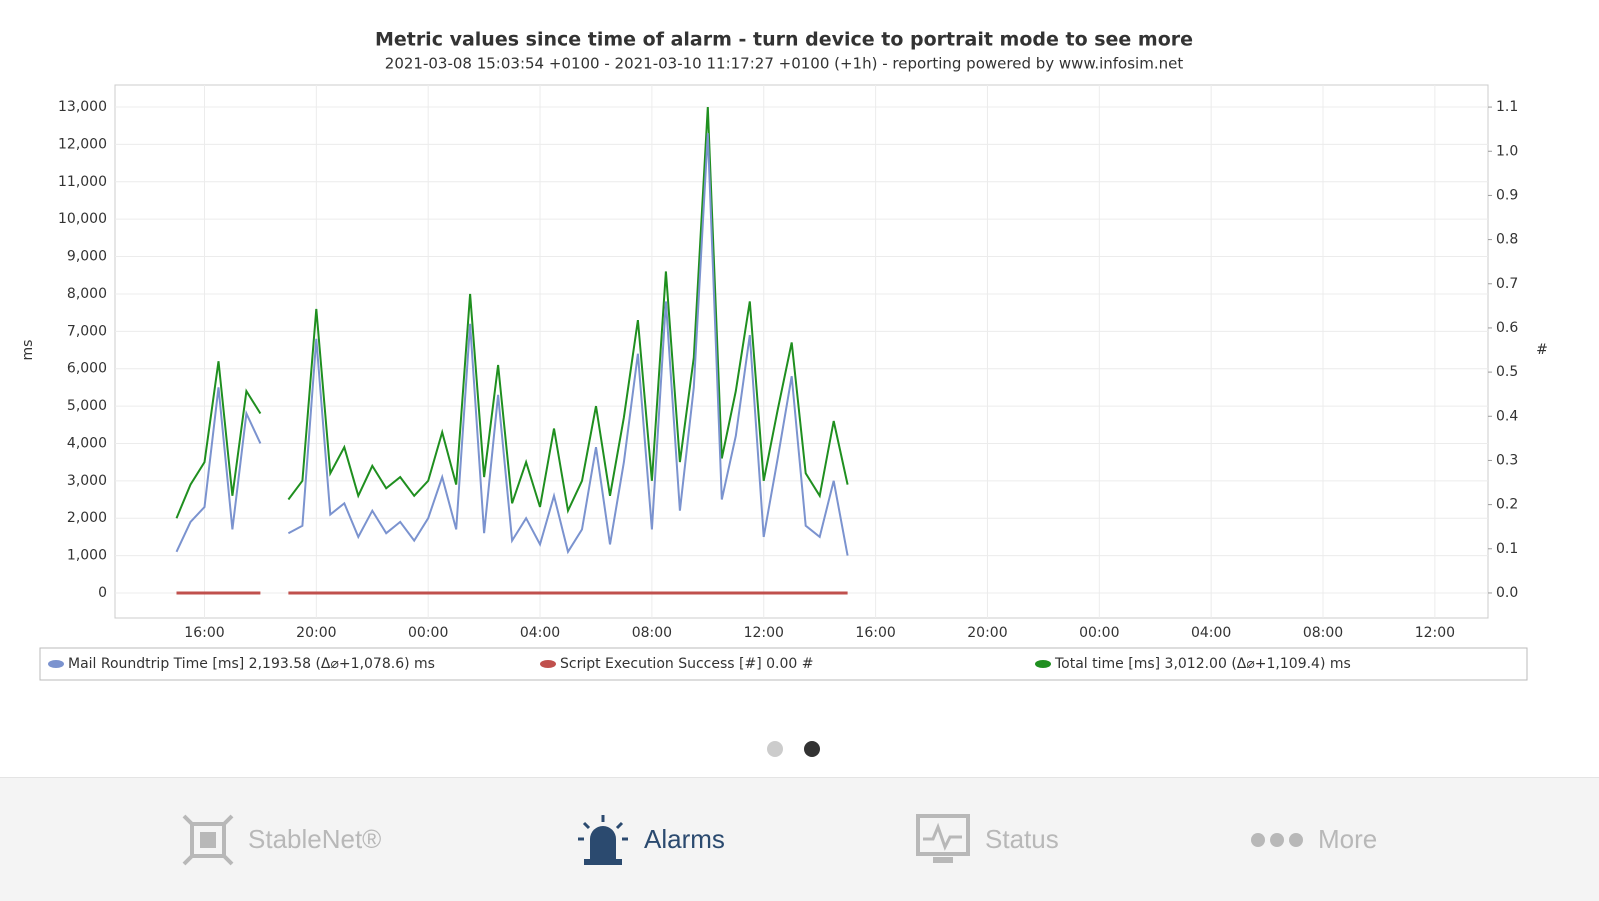  Describe the element at coordinates (686, 664) in the screenshot. I see `legend-label: Script Execution Success [#] 0.00 #` at that location.